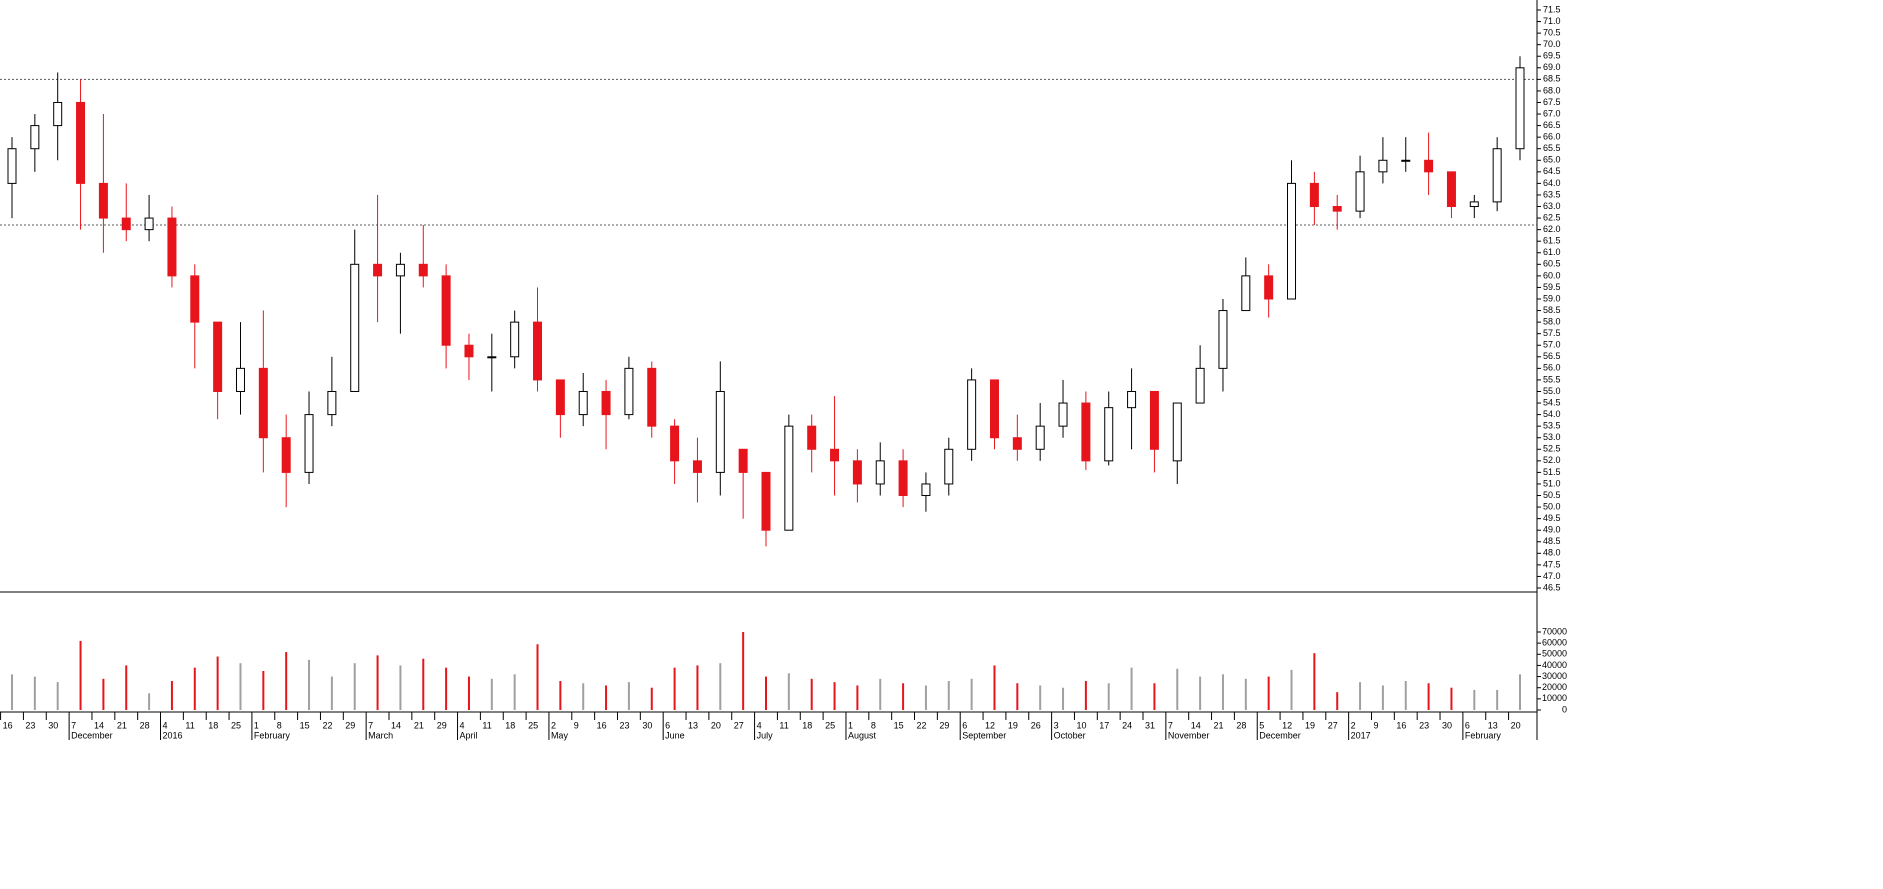 The width and height of the screenshot is (1883, 889). What do you see at coordinates (1552, 298) in the screenshot?
I see `y-tick-label: 59.0` at bounding box center [1552, 298].